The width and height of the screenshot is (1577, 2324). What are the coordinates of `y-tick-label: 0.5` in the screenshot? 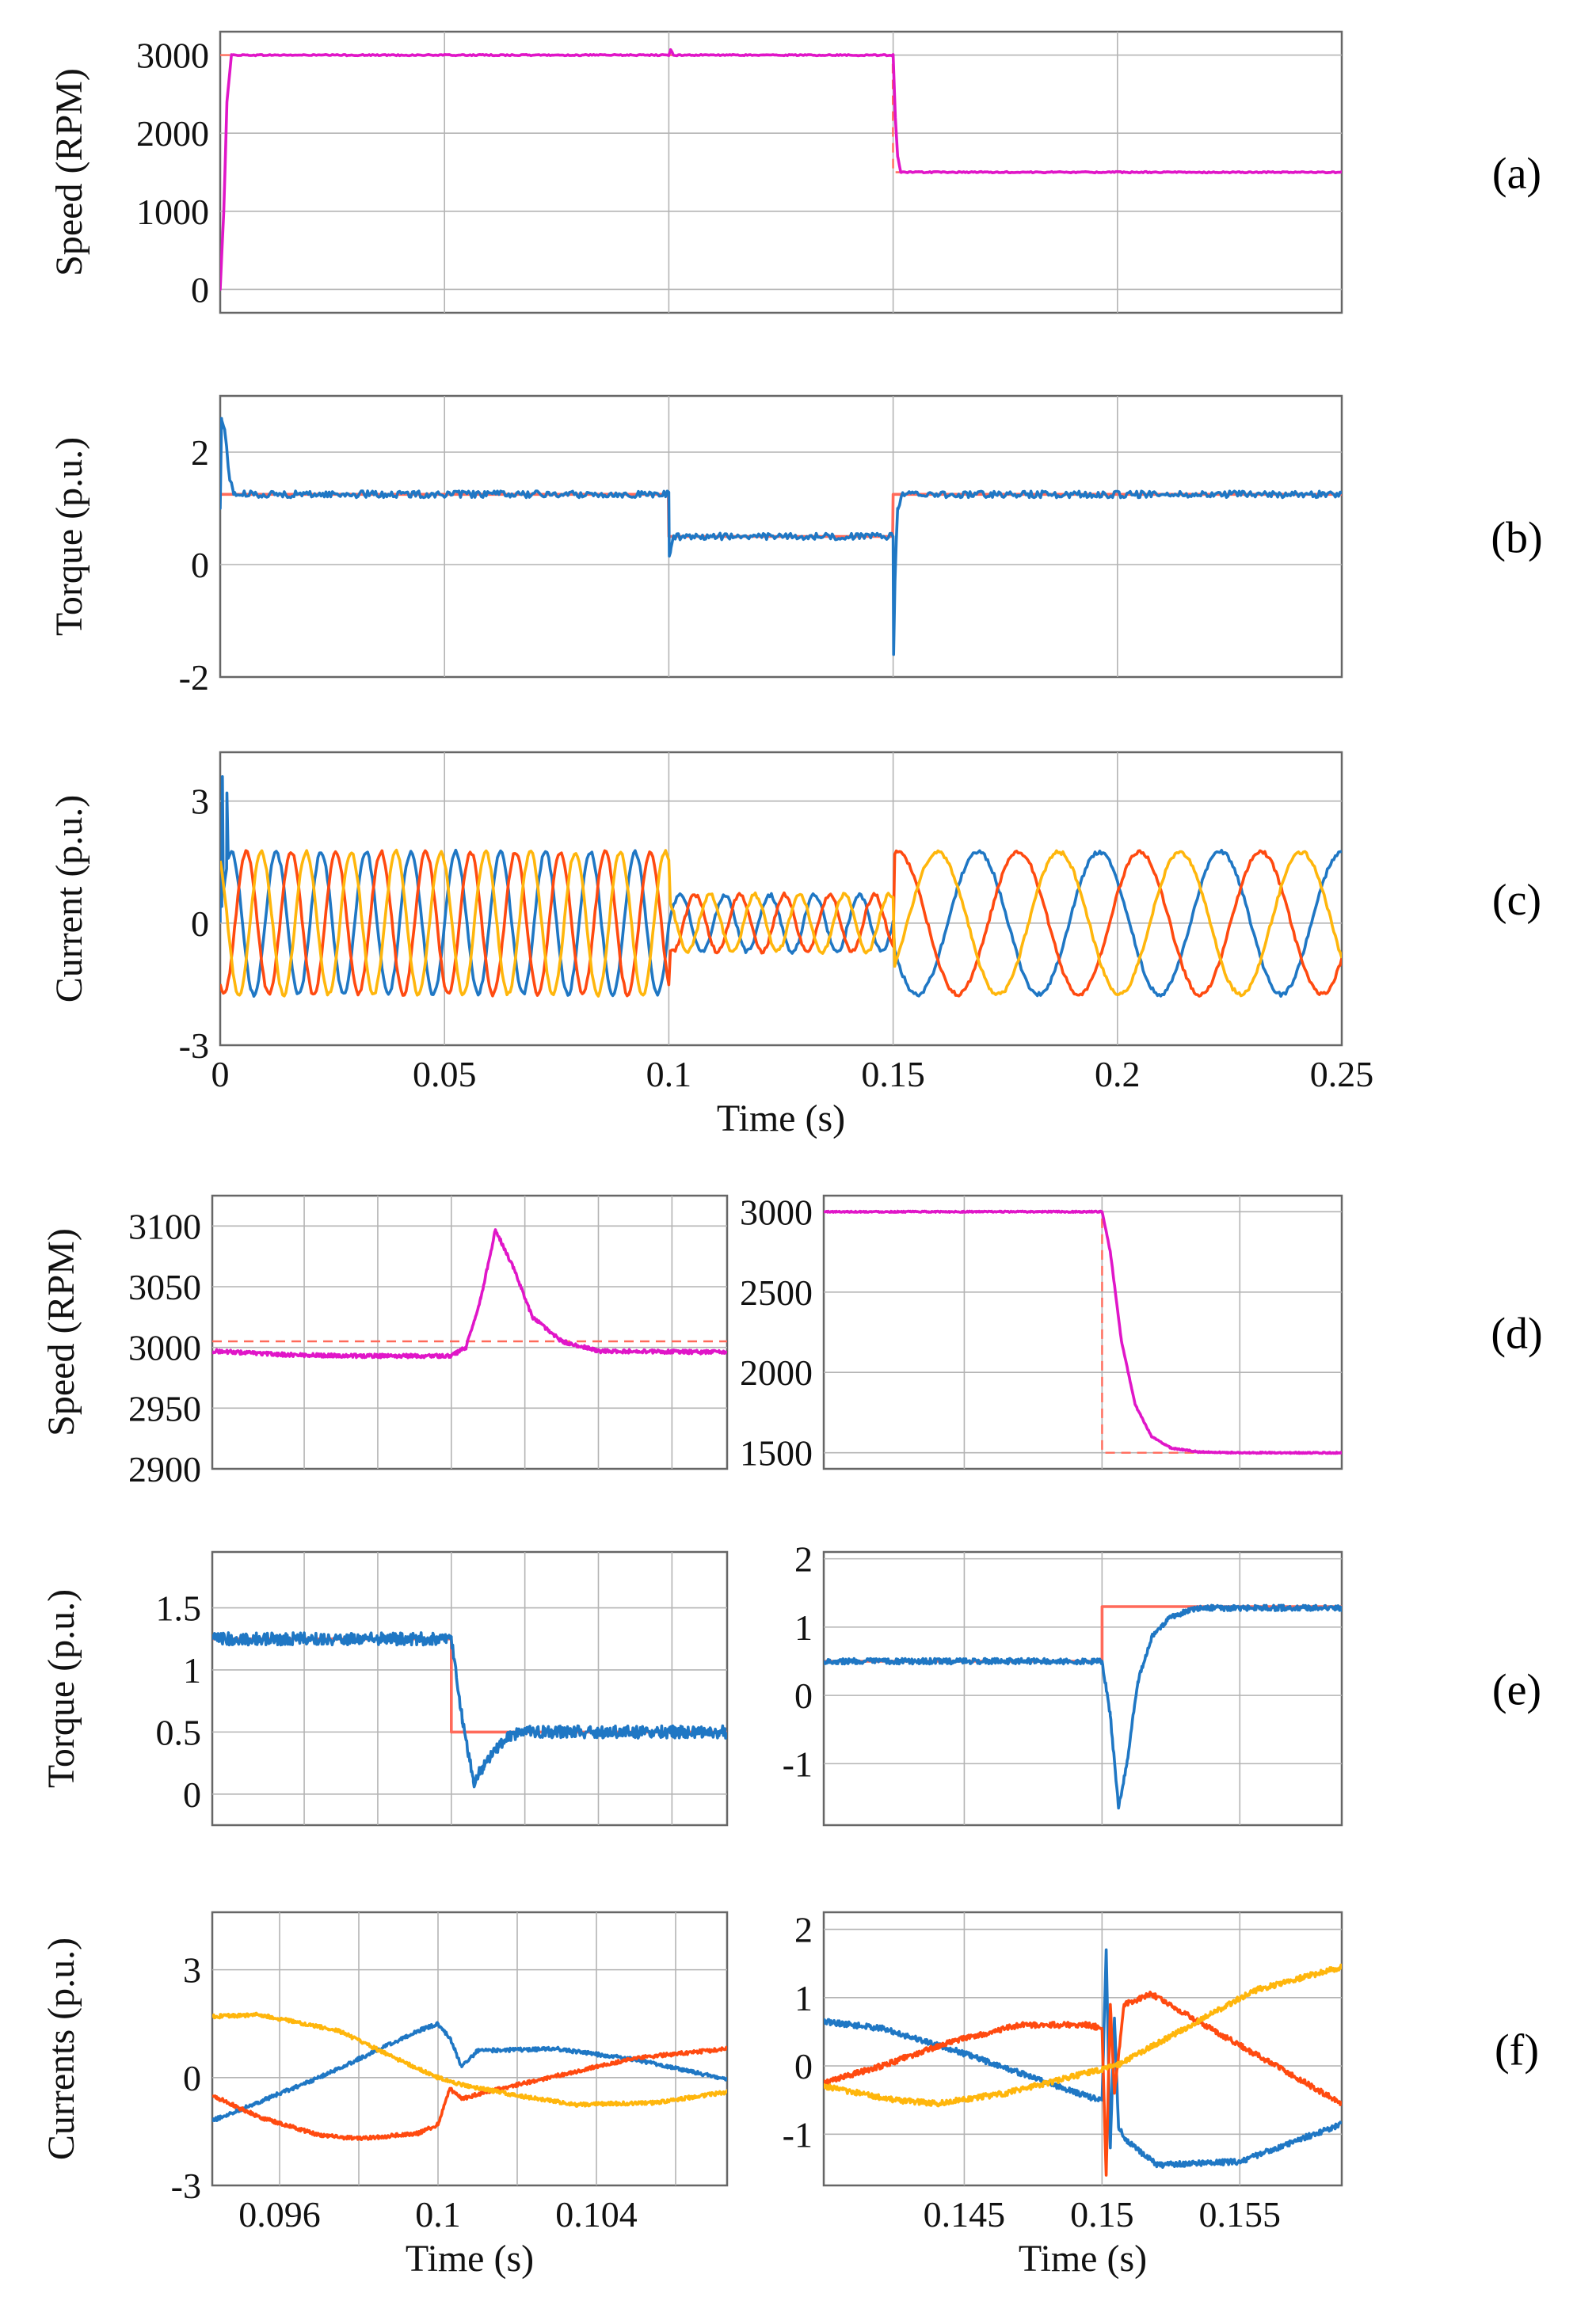 It's located at (179, 1732).